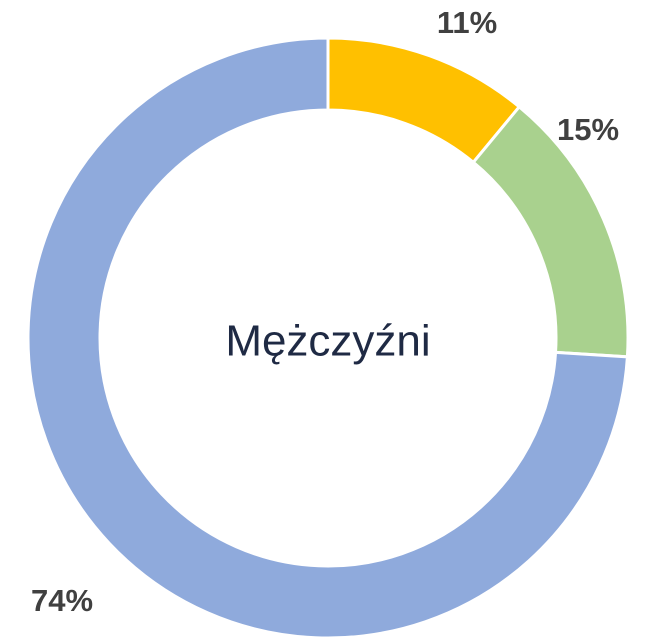 The height and width of the screenshot is (640, 646). What do you see at coordinates (327, 341) in the screenshot?
I see `center-label: Mężczyźni` at bounding box center [327, 341].